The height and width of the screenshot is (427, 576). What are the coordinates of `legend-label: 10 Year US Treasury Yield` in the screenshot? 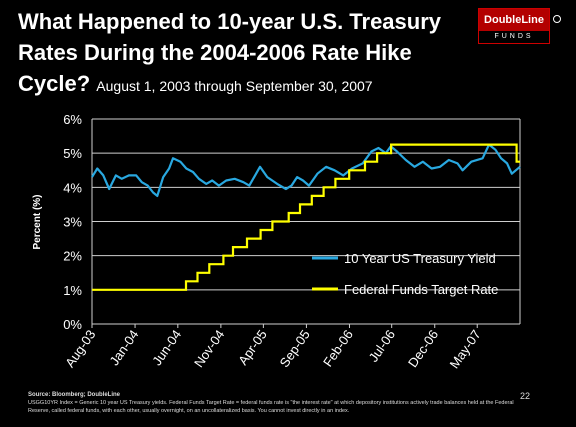 It's located at (420, 258).